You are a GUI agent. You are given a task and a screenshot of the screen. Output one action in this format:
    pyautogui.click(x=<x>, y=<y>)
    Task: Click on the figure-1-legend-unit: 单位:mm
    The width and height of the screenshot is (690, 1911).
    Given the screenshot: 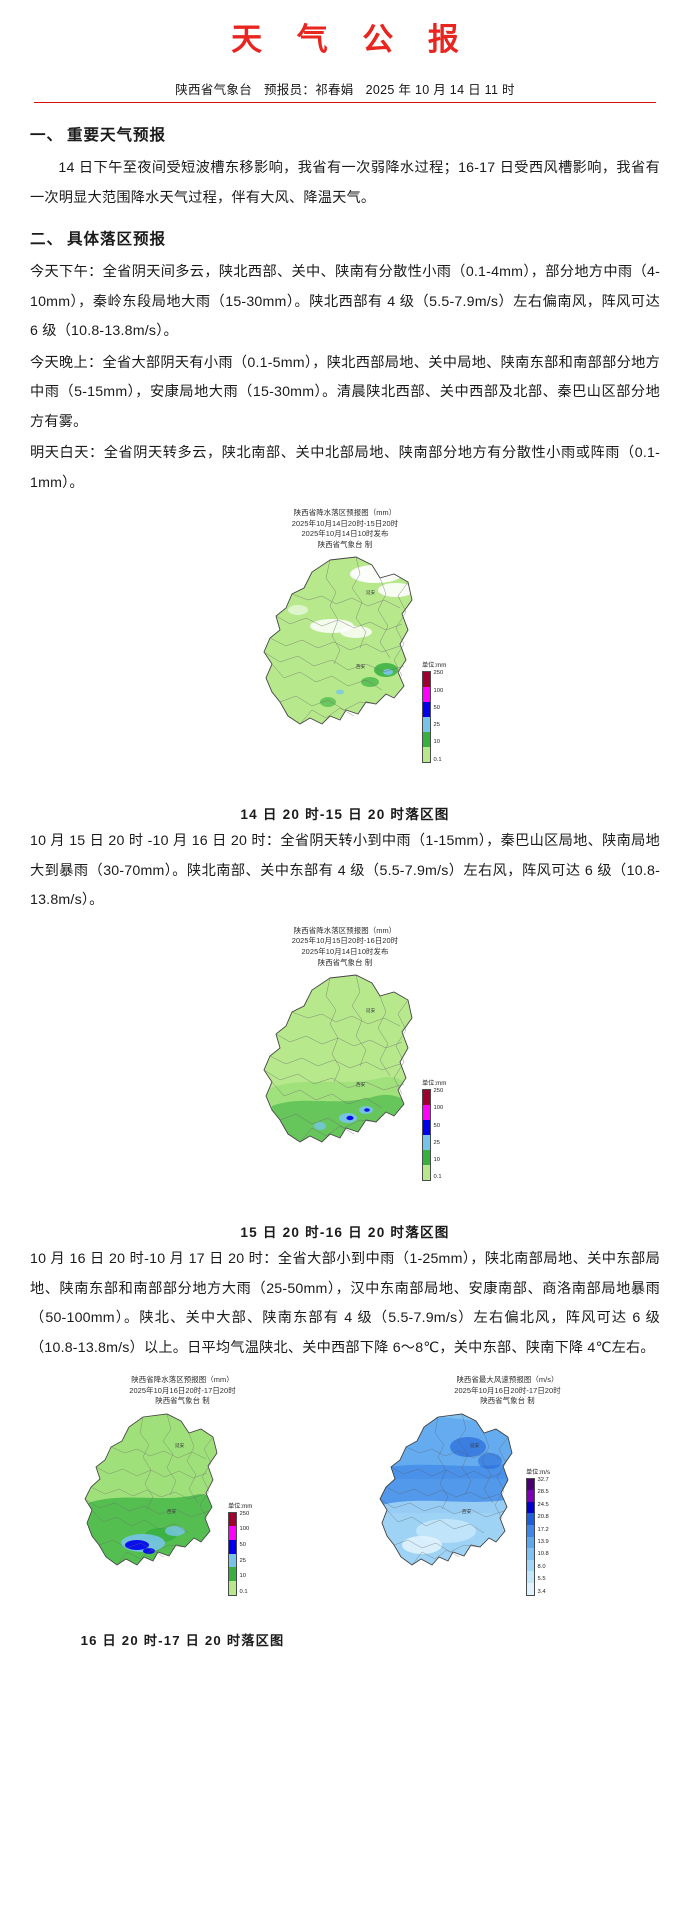 What is the action you would take?
    pyautogui.click(x=434, y=666)
    